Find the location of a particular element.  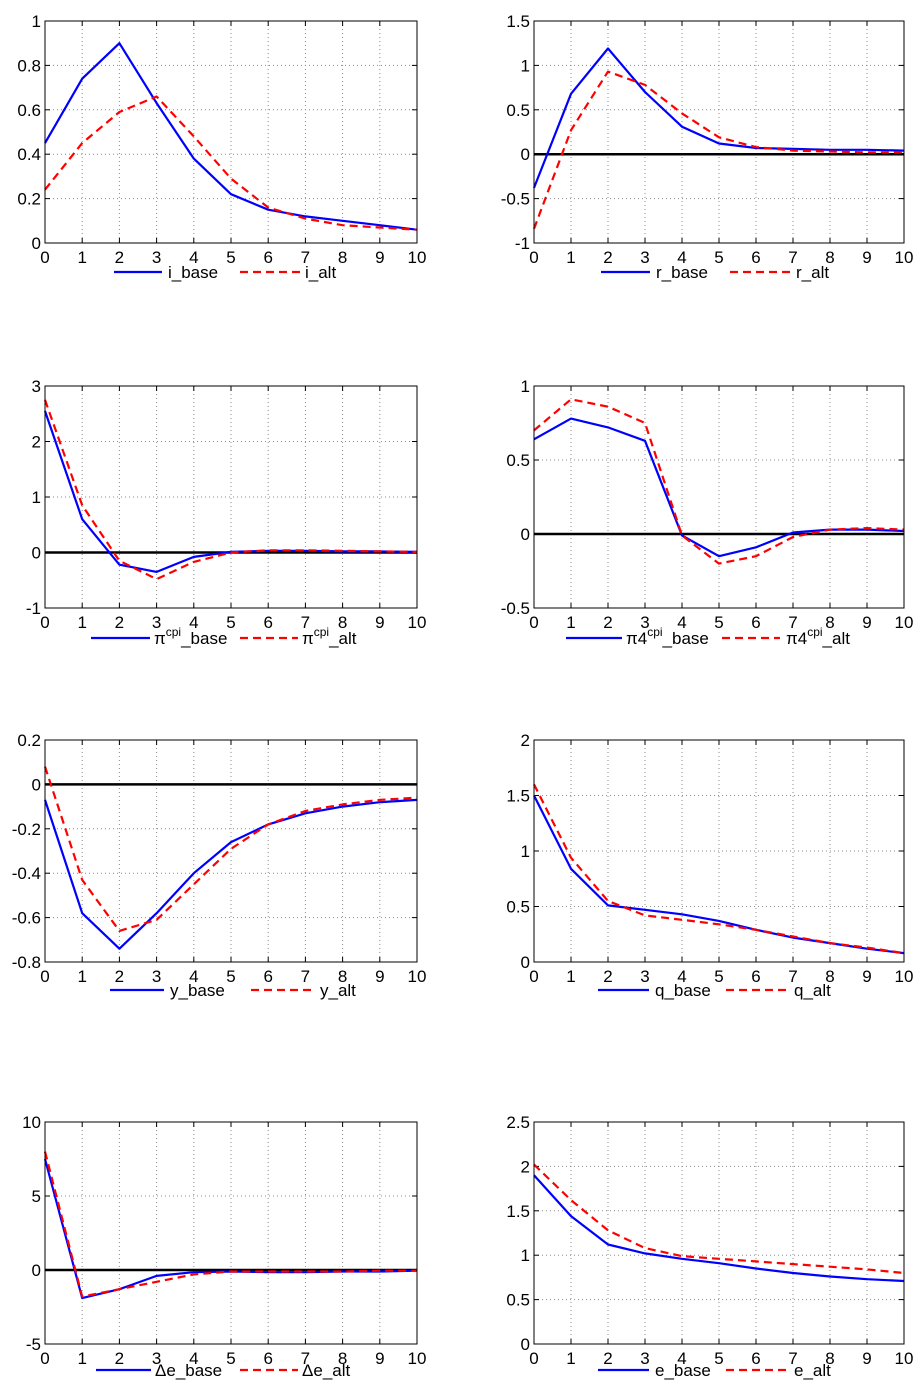

legend-label: i_base is located at coordinates (193, 272).